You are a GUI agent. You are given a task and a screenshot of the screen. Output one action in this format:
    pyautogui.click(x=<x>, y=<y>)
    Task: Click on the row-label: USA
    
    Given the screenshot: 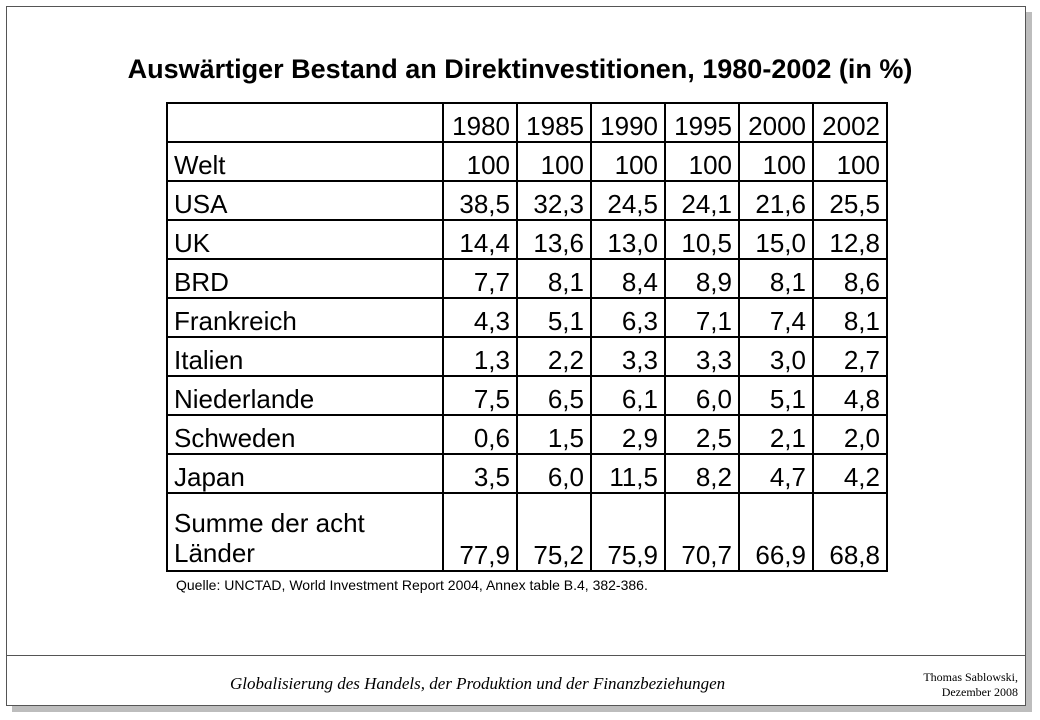 What is the action you would take?
    pyautogui.click(x=305, y=200)
    